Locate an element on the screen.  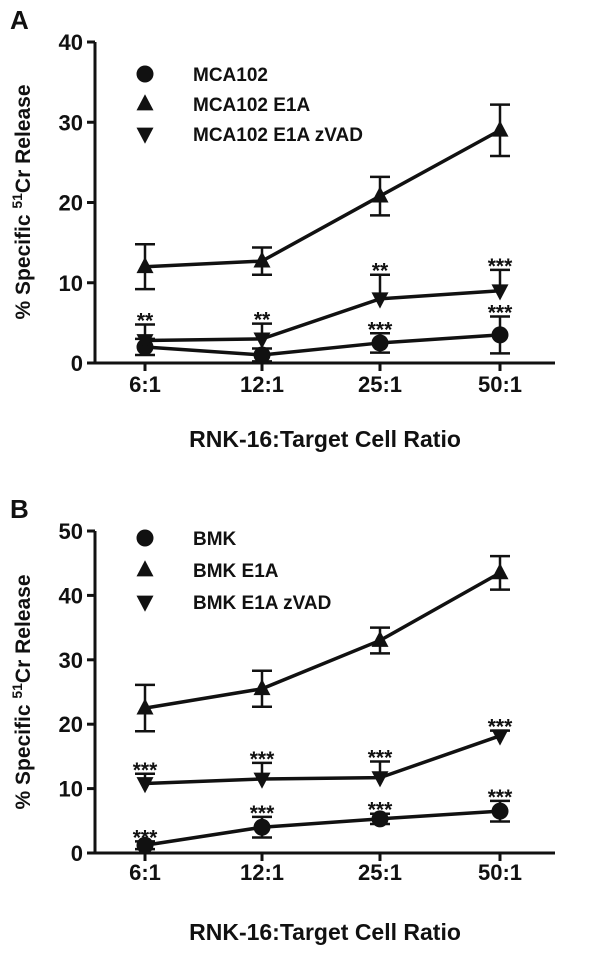
legend-label: BMK is located at coordinates (215, 539).